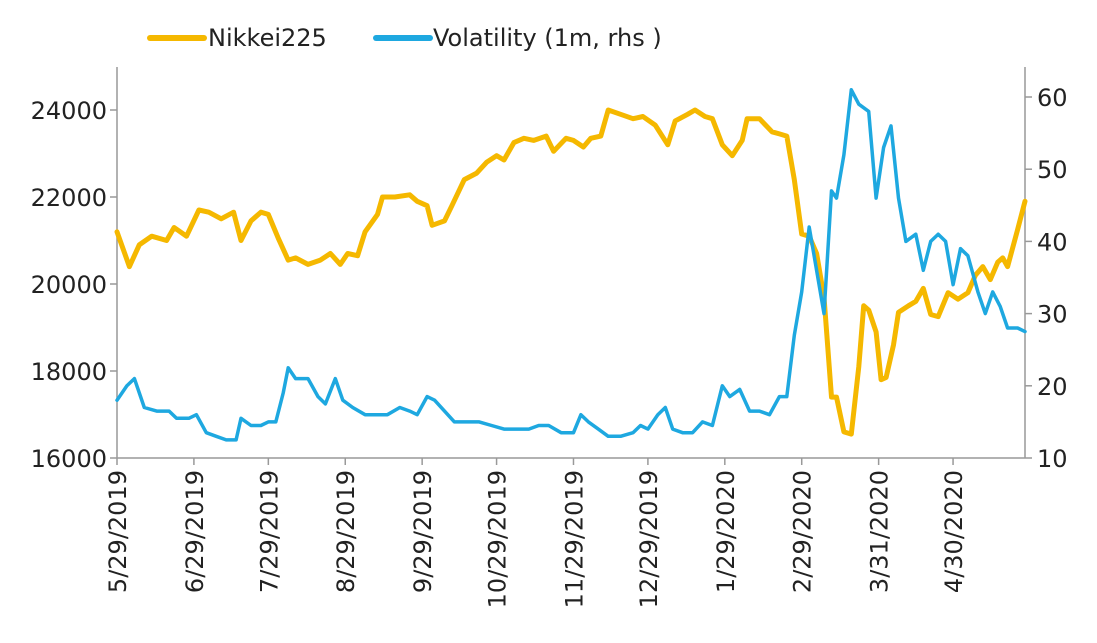 This screenshot has width=1097, height=643. Describe the element at coordinates (726, 531) in the screenshot. I see `x-tick-label: 1/29/2020` at that location.